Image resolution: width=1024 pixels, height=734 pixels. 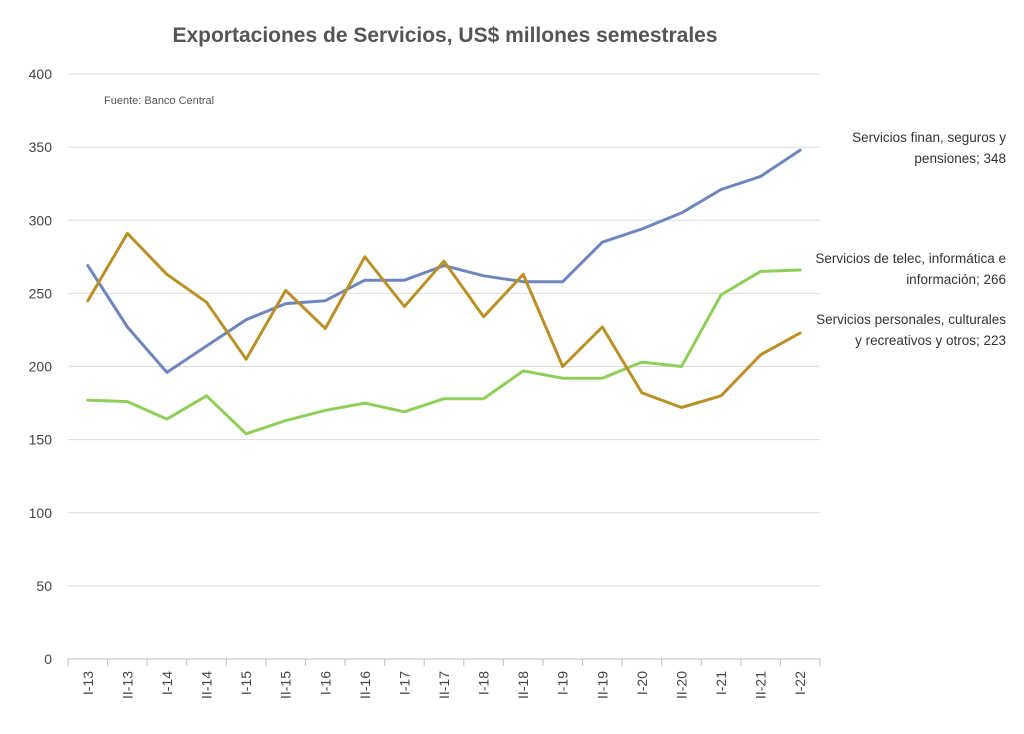 I want to click on x-tick-label: II-14, so click(x=207, y=685).